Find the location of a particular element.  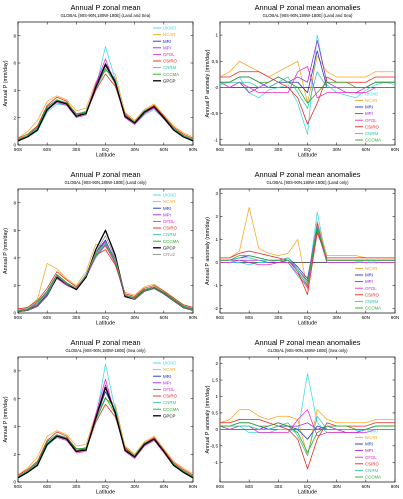

series-line-cccma is located at coordinates (307, 437).